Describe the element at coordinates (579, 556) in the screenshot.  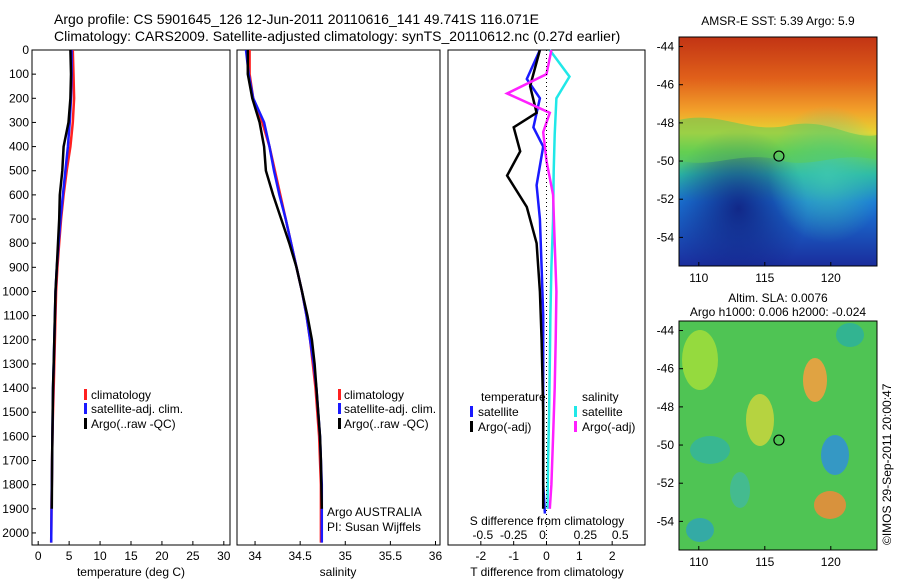
I see `x-tick-label: 1` at that location.